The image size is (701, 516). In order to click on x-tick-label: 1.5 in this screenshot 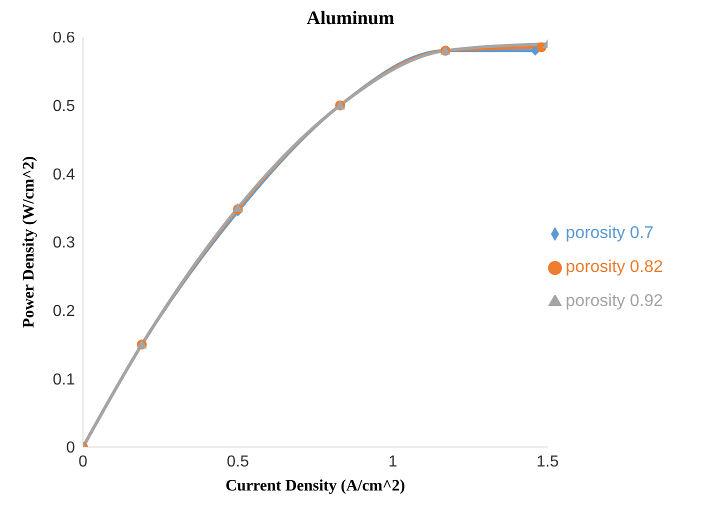, I will do `click(547, 461)`.